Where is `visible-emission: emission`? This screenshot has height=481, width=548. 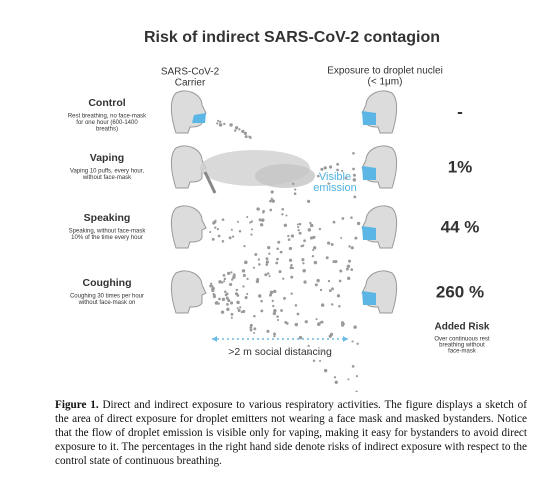 visible-emission: emission is located at coordinates (334, 188).